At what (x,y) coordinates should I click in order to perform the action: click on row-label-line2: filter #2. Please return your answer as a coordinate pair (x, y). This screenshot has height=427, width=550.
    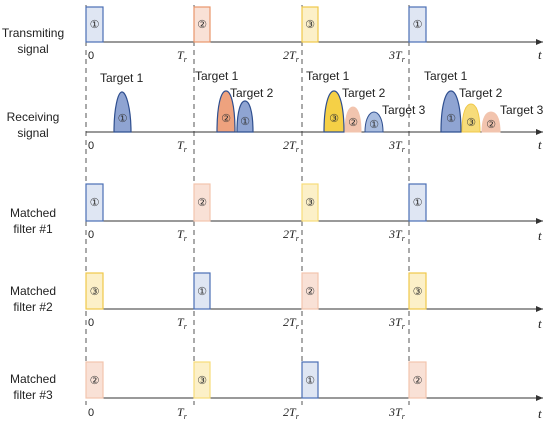
    Looking at the image, I should click on (33, 307).